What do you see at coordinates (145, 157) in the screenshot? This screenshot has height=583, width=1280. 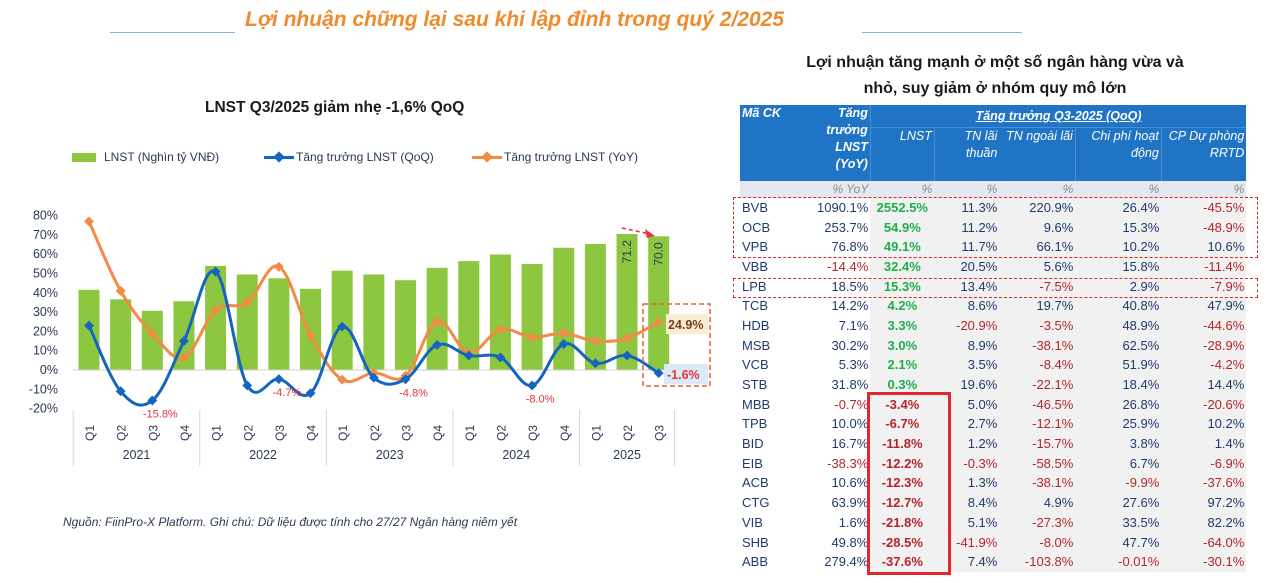 I see `legend-item-lnst: LNST (Nghìn tỷ VNĐ)` at bounding box center [145, 157].